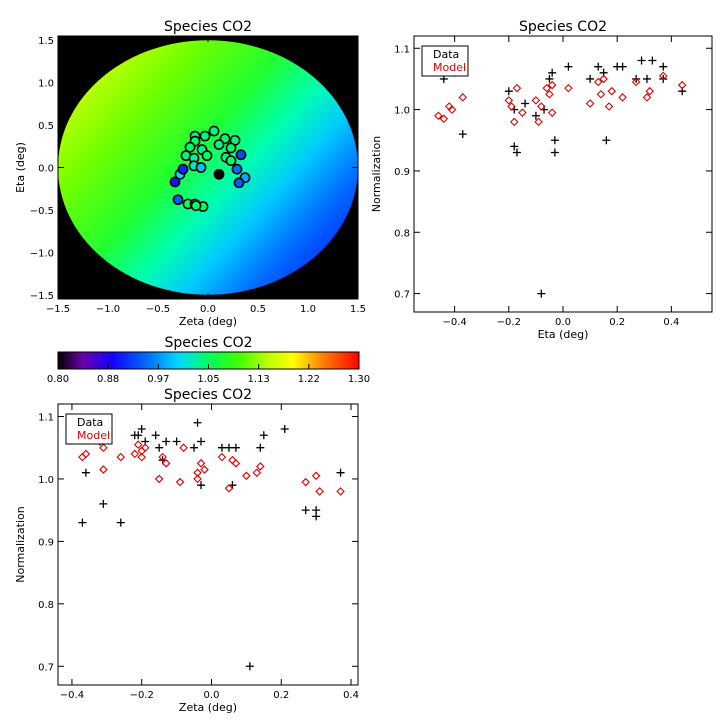  What do you see at coordinates (20, 167) in the screenshot?
I see `y-axis-label: Eta (deg)` at bounding box center [20, 167].